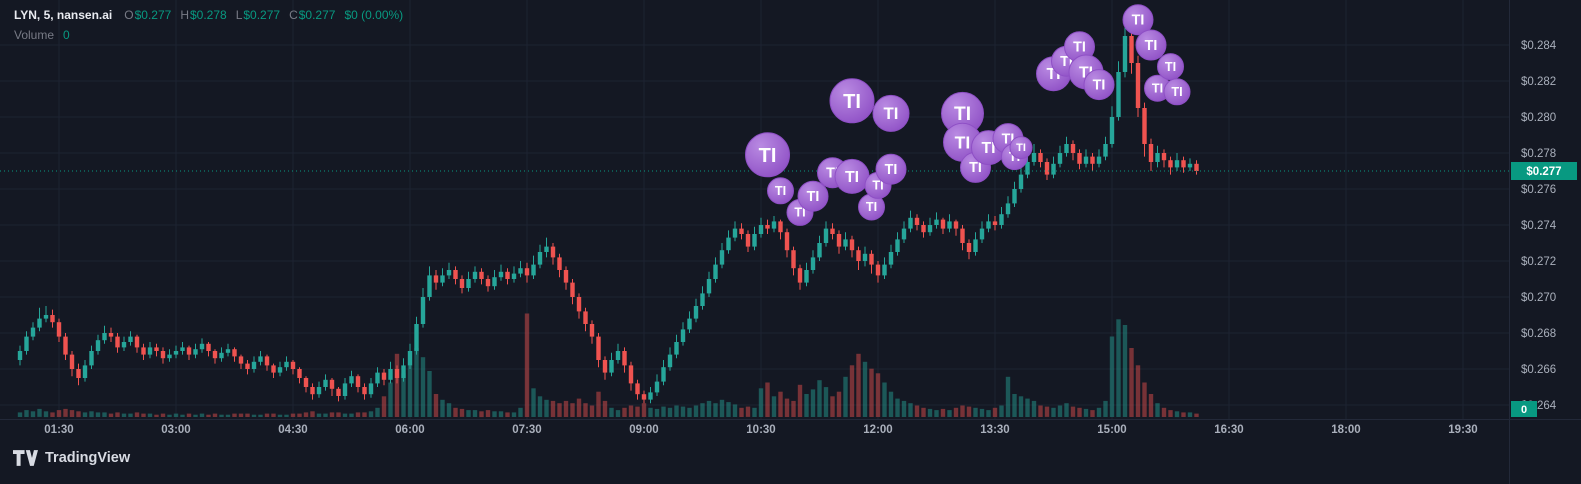  What do you see at coordinates (1538, 190) in the screenshot?
I see `price-axis-label: $0.276` at bounding box center [1538, 190].